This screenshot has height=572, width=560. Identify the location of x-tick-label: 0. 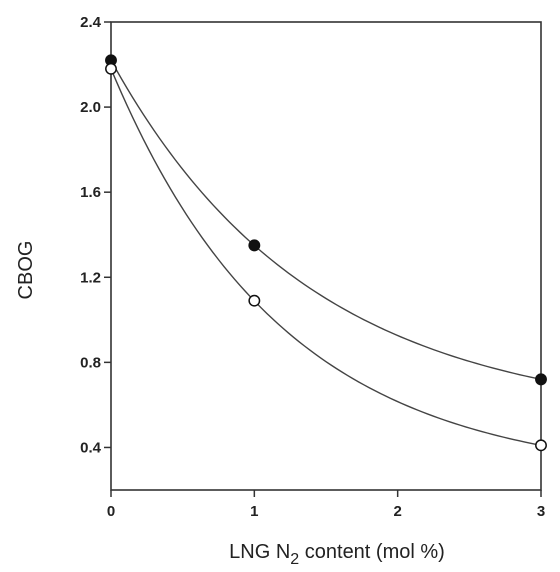
(111, 511).